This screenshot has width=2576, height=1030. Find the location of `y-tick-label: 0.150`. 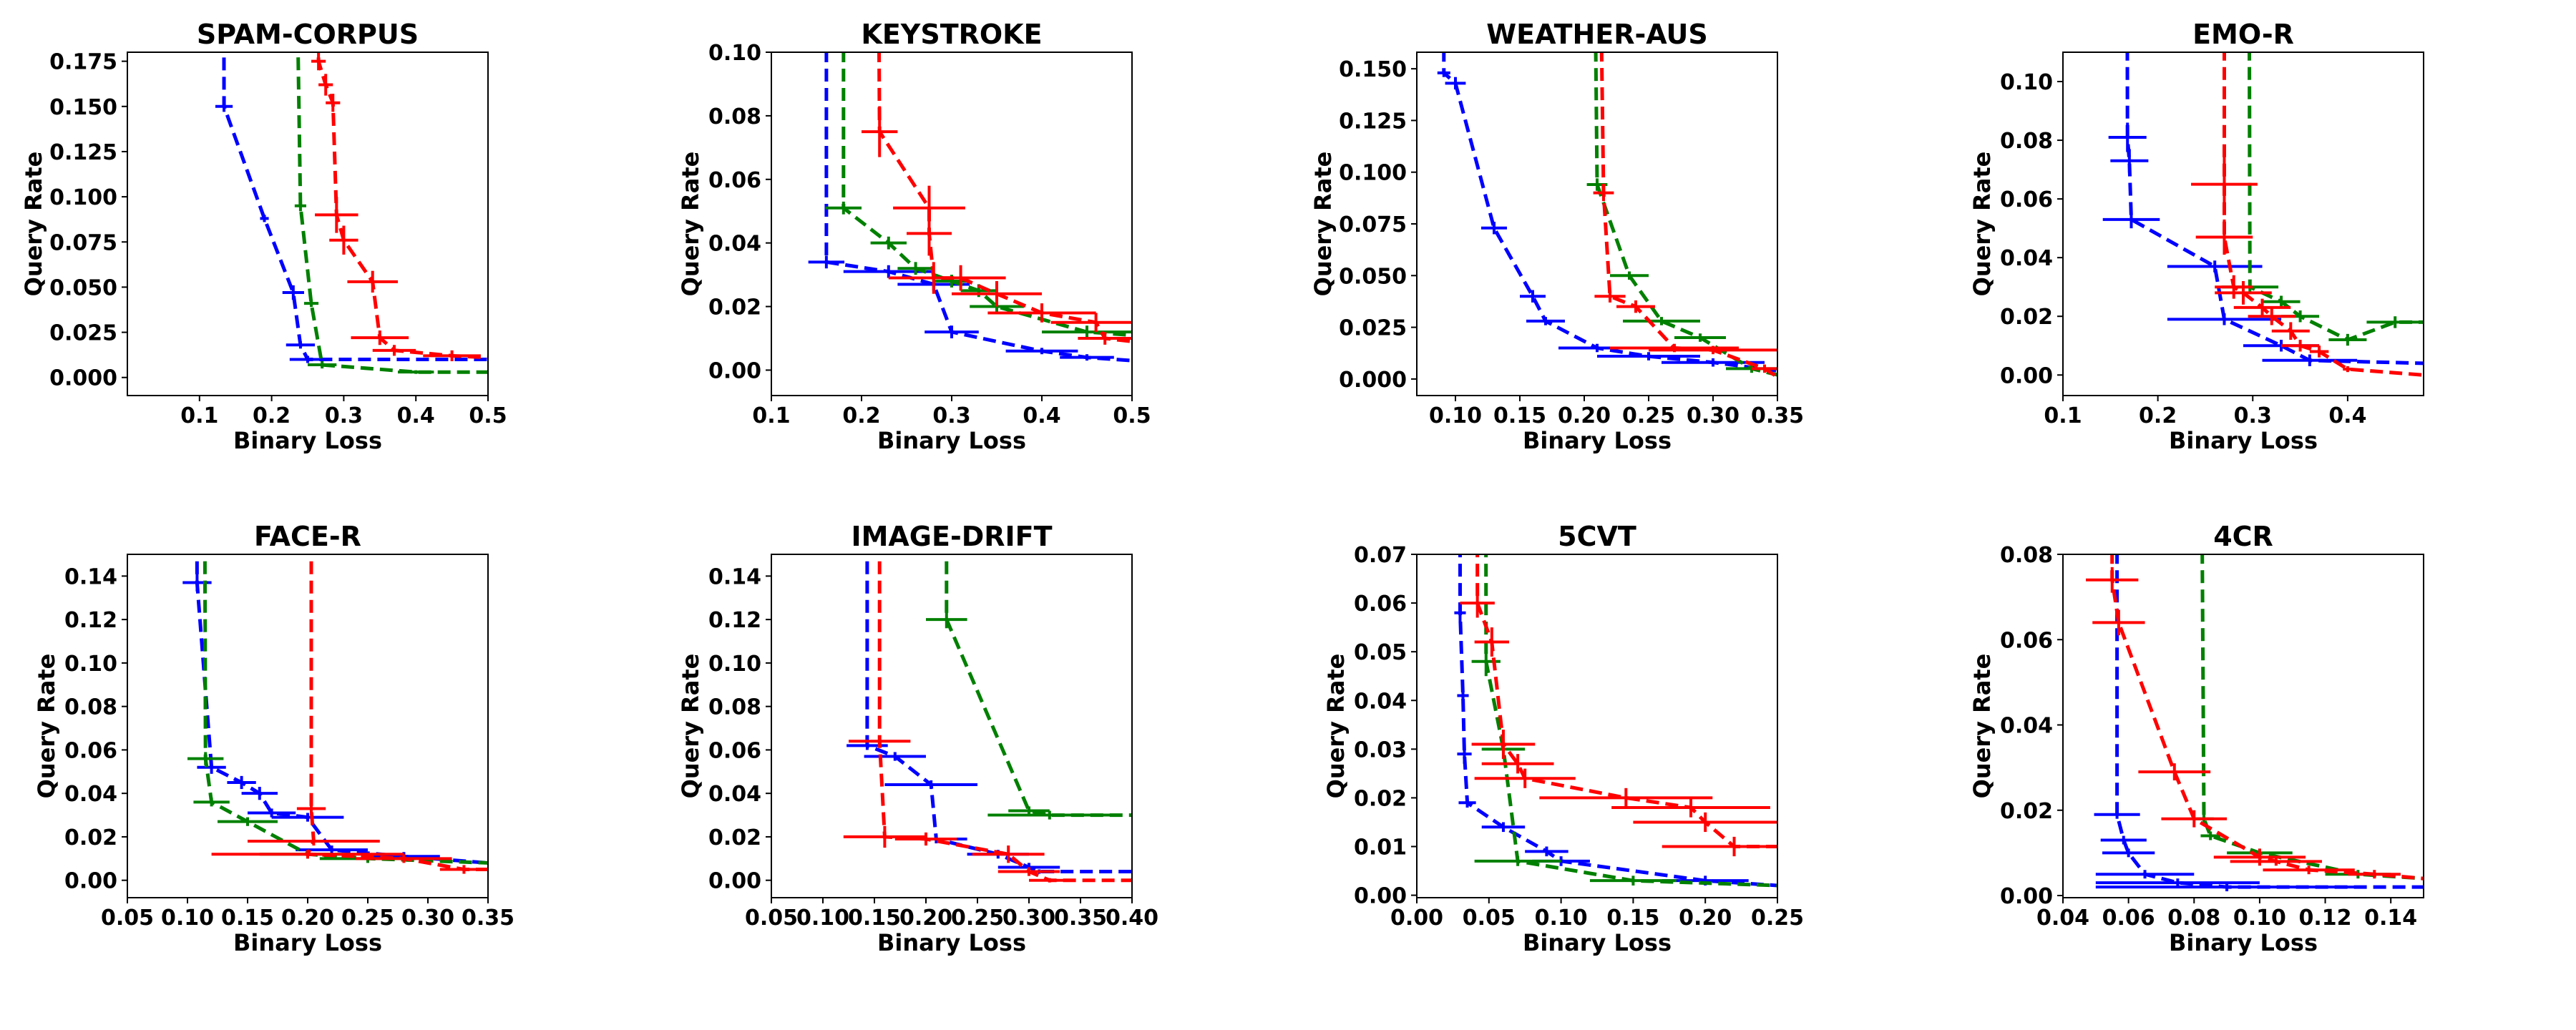

y-tick-label: 0.150 is located at coordinates (1373, 69).